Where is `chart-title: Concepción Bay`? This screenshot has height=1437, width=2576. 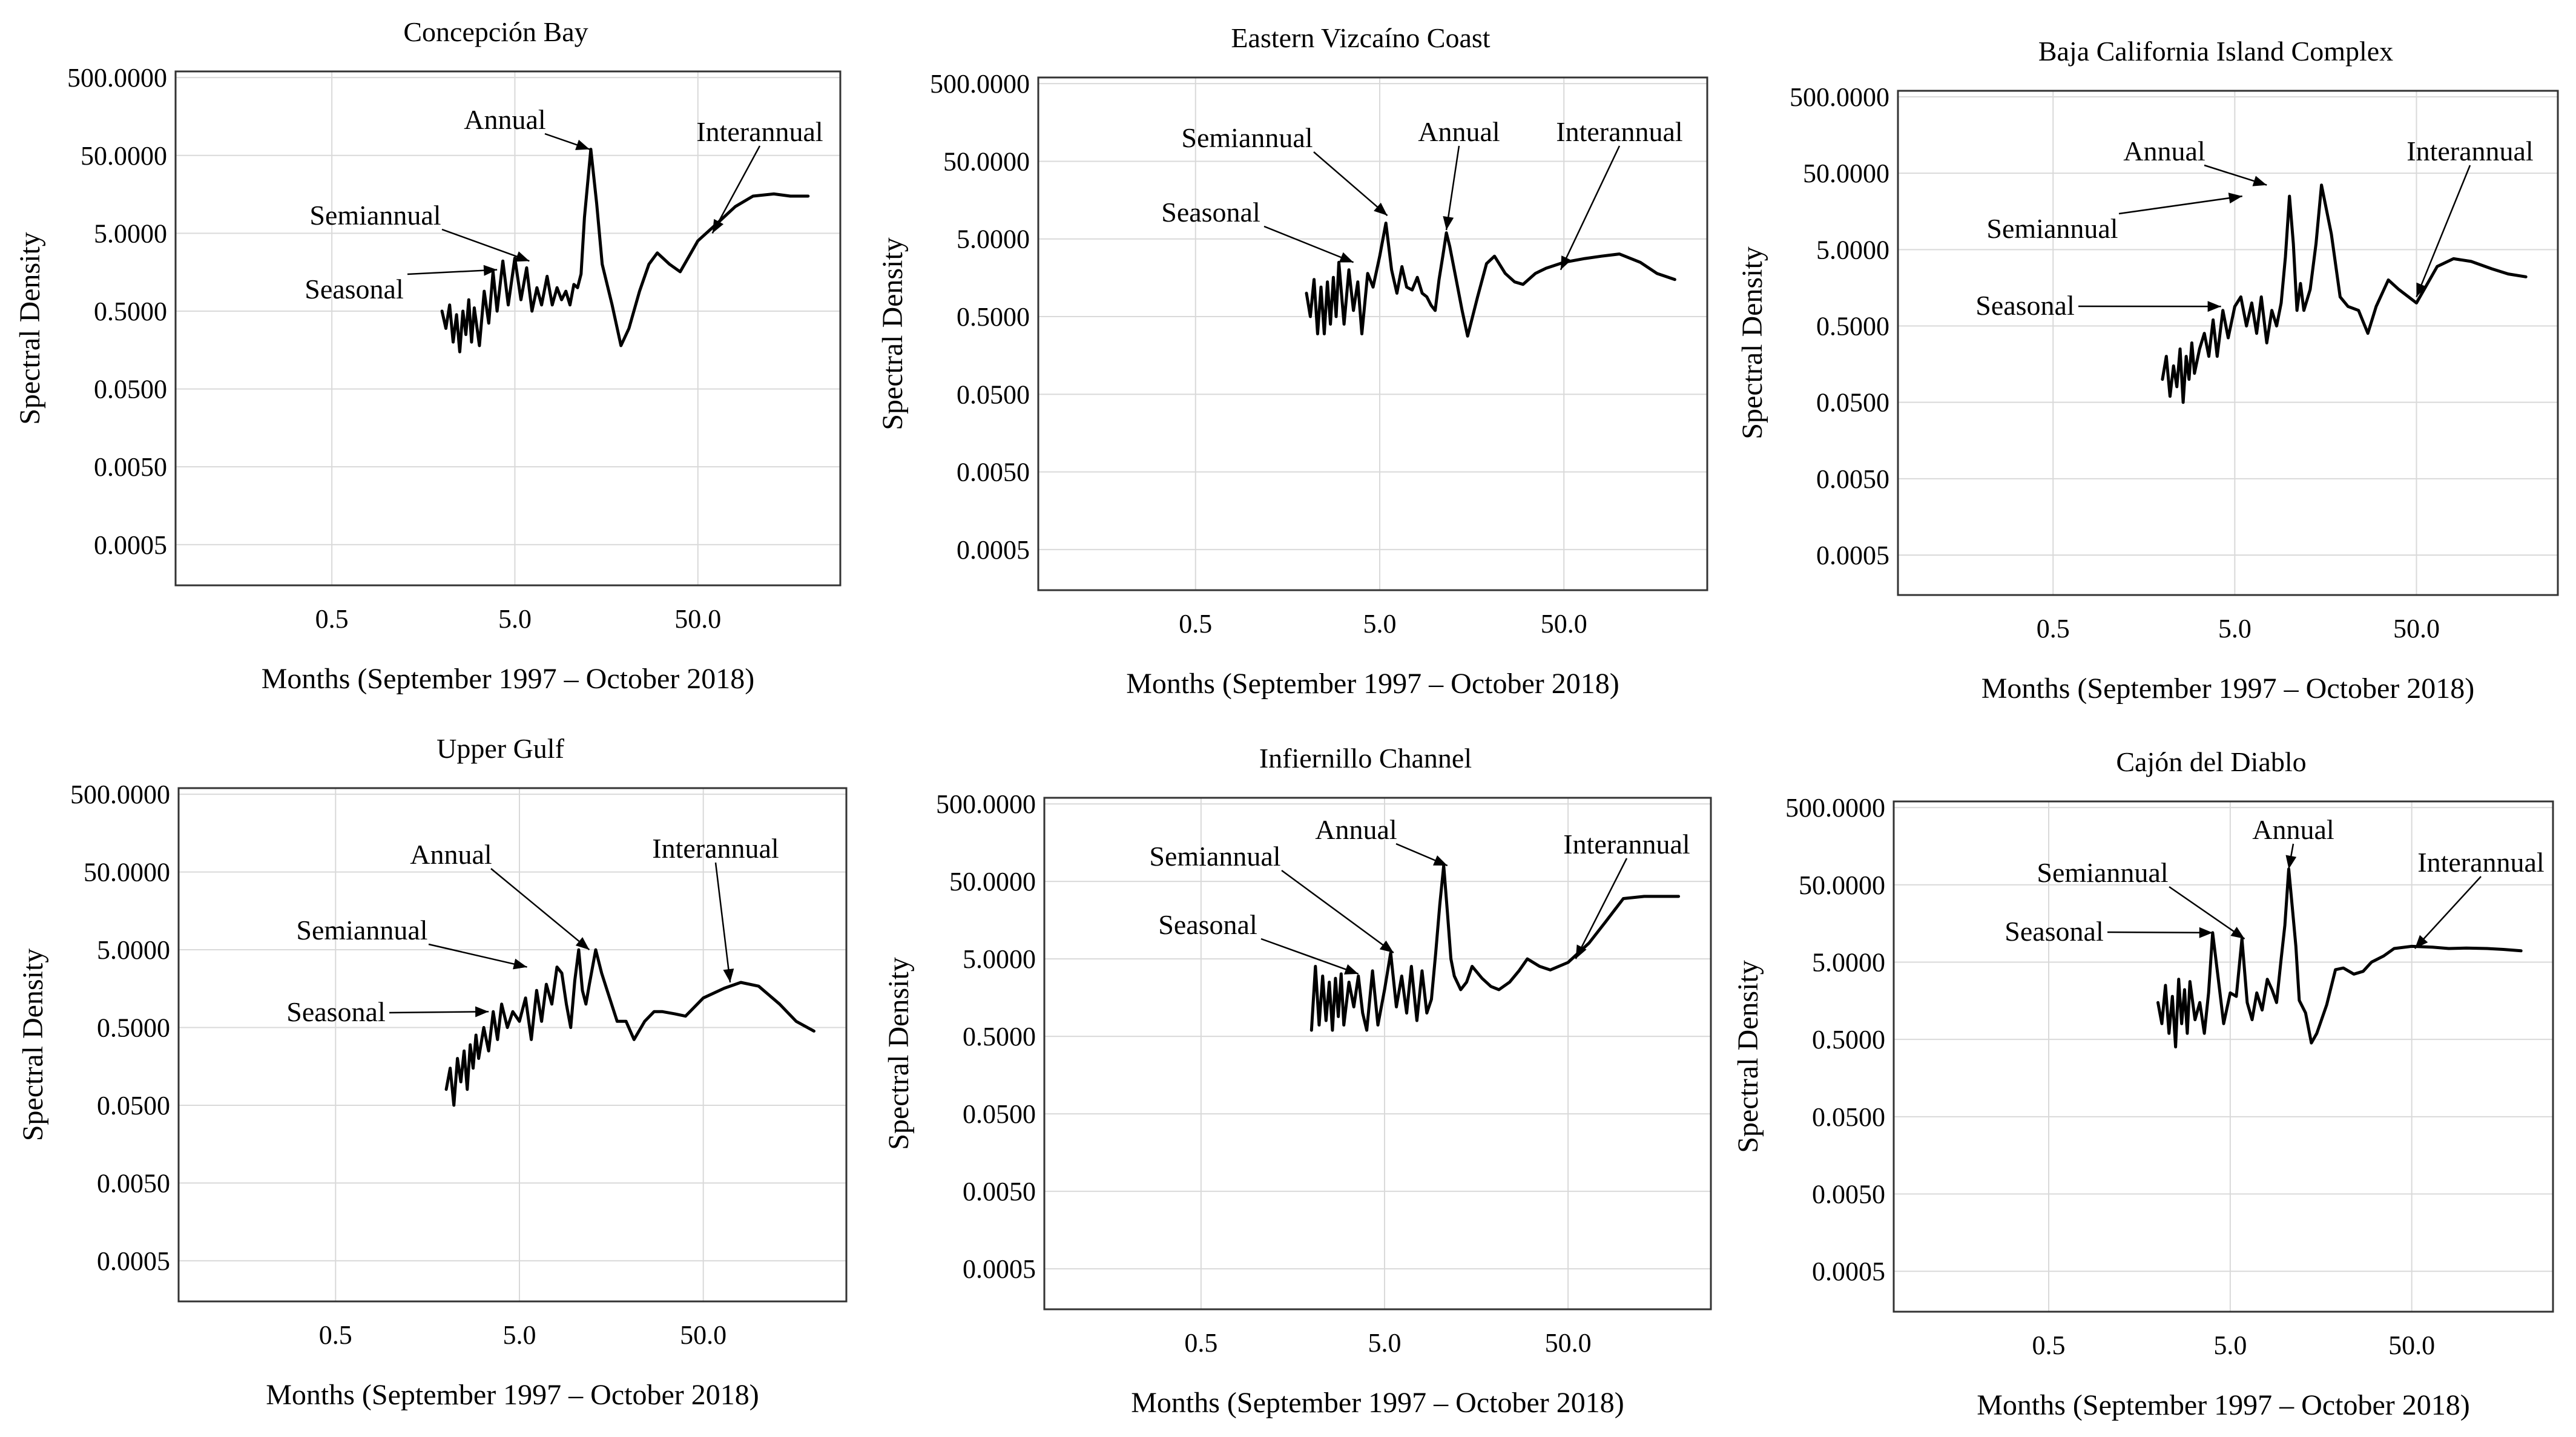
chart-title: Concepción Bay is located at coordinates (495, 31).